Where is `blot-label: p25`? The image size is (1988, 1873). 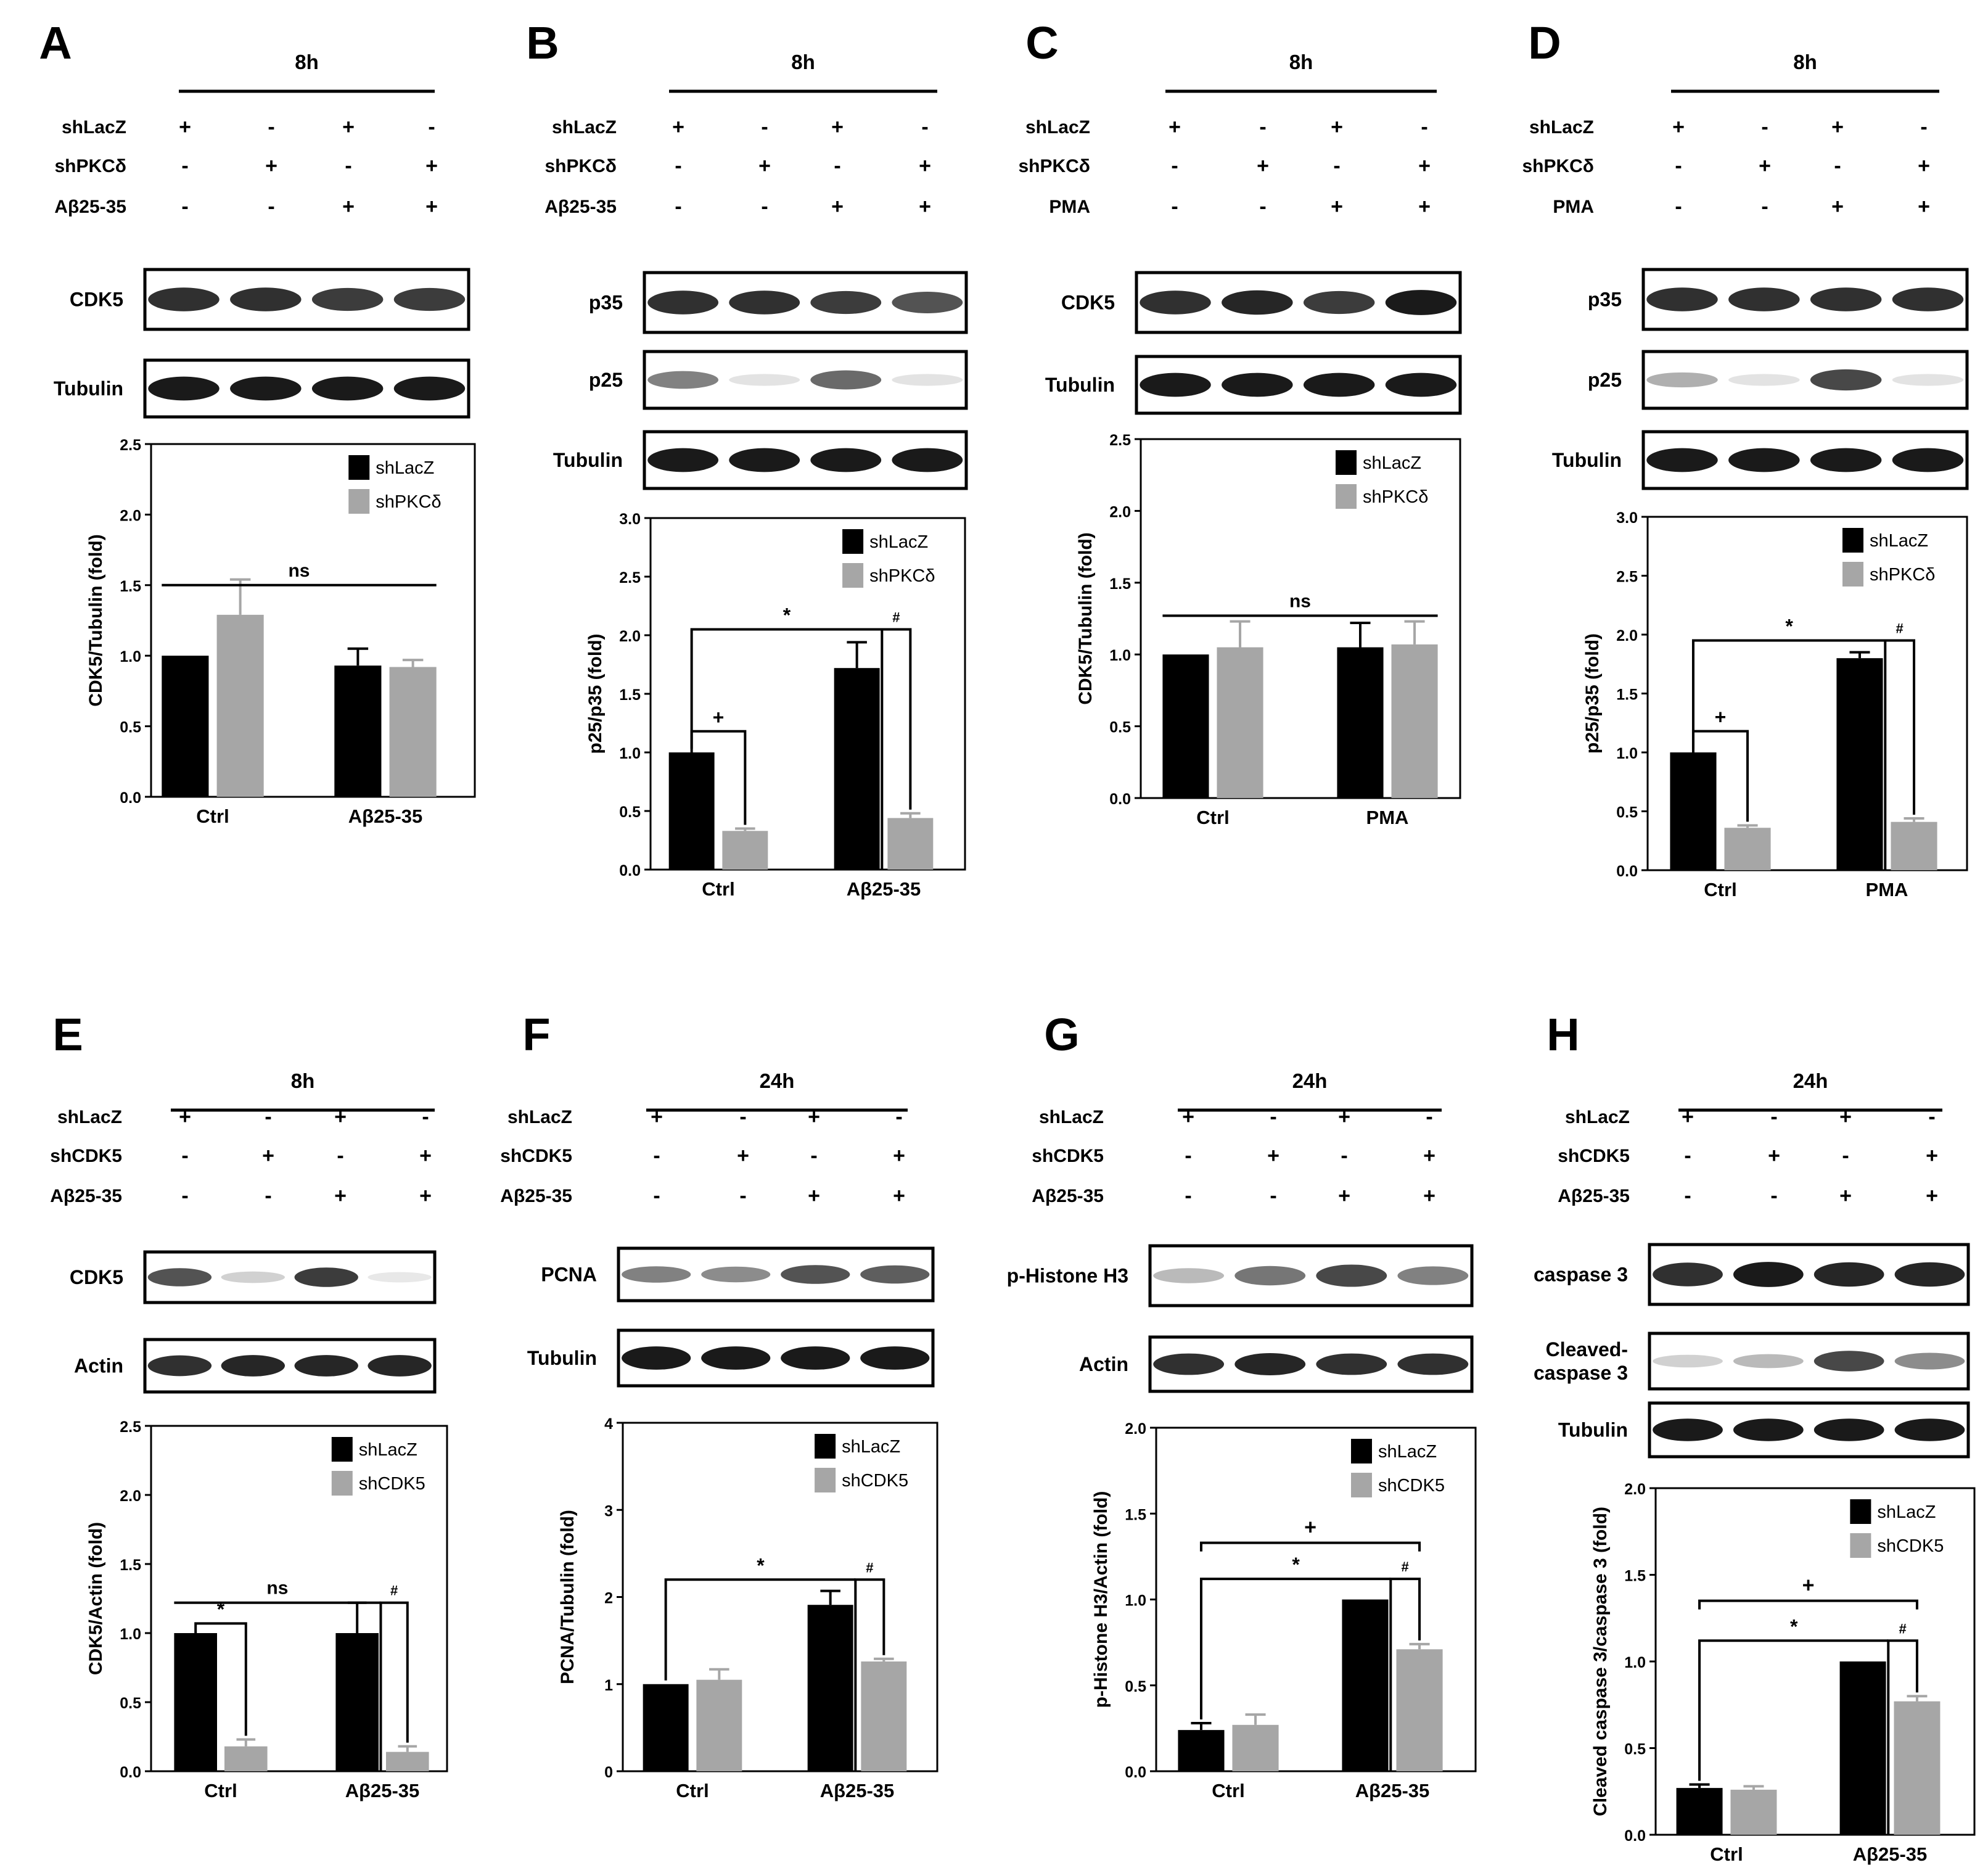 blot-label: p25 is located at coordinates (1605, 380).